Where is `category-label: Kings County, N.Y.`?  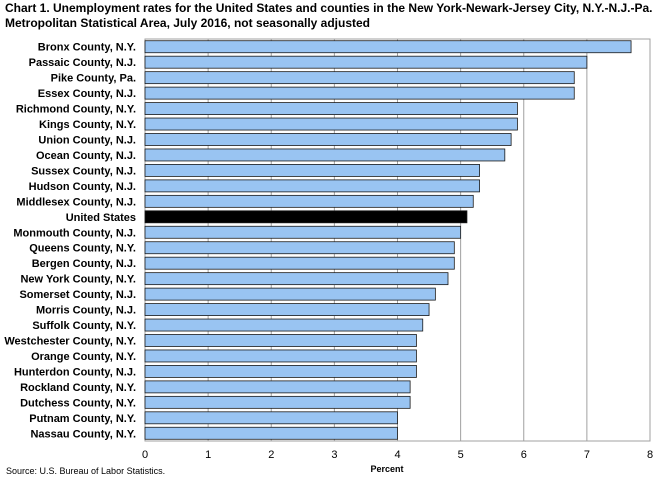
category-label: Kings County, N.Y. is located at coordinates (87, 125).